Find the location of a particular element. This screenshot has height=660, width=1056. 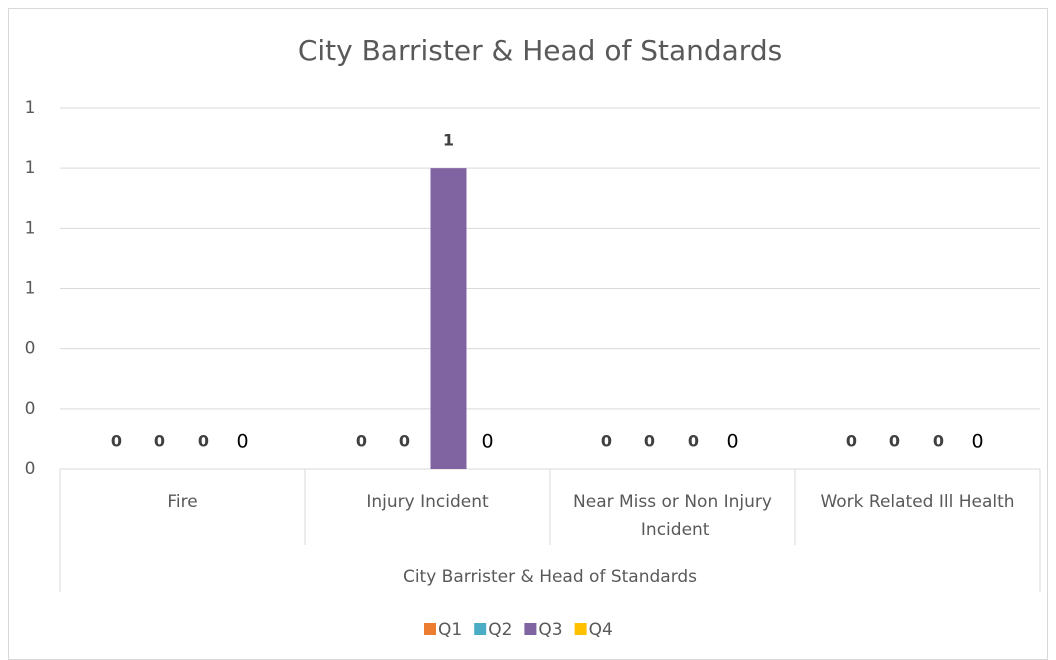

chart-title: City Barrister & Head of Standards is located at coordinates (540, 50).